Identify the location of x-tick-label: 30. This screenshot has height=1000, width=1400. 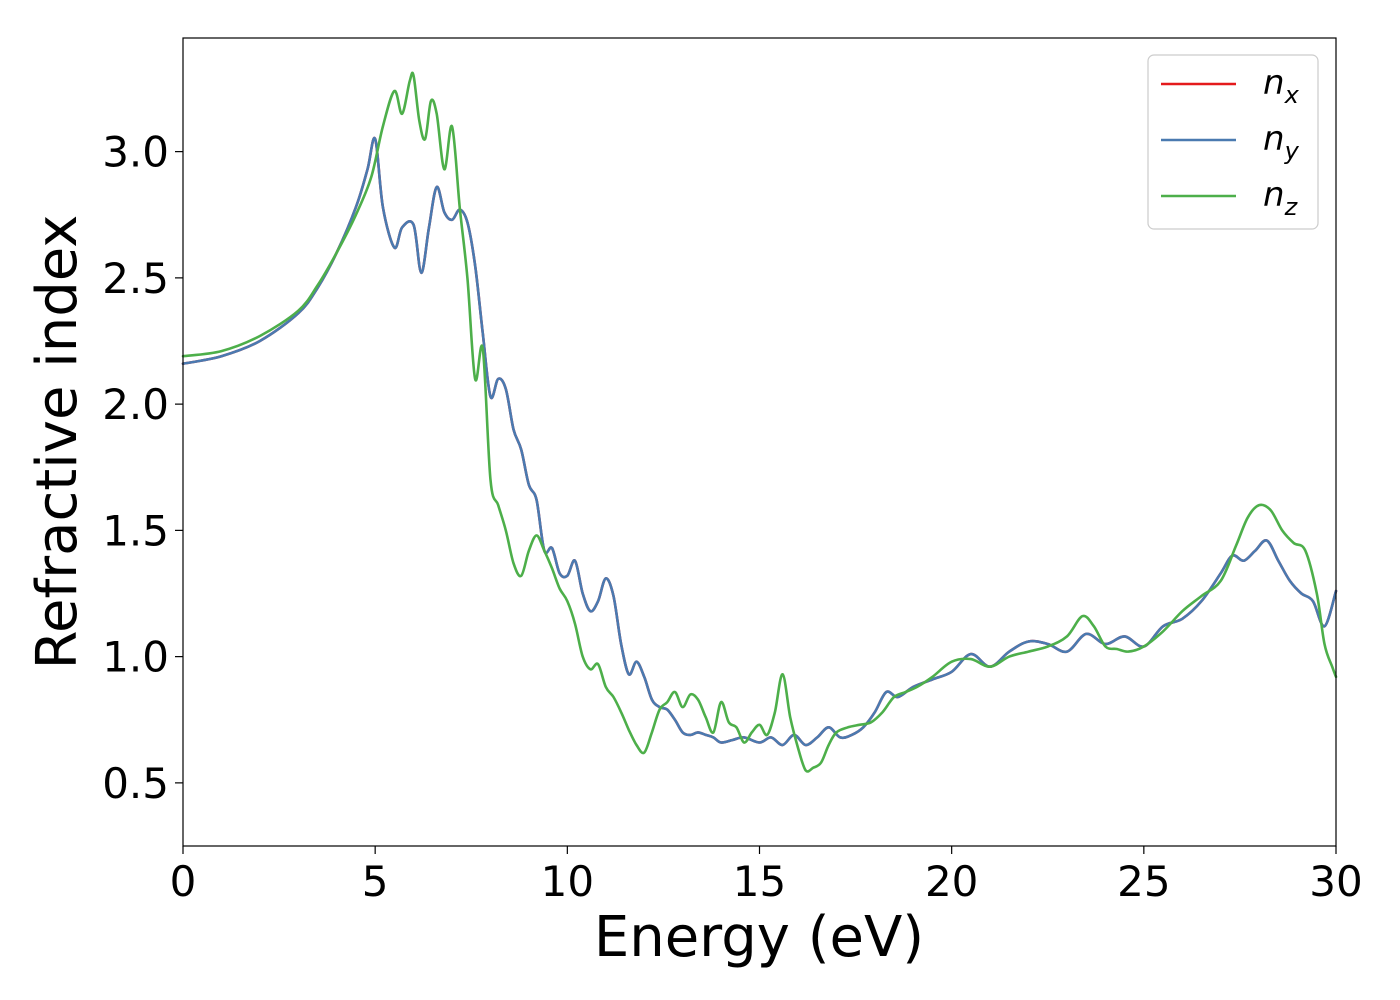
(1335, 881).